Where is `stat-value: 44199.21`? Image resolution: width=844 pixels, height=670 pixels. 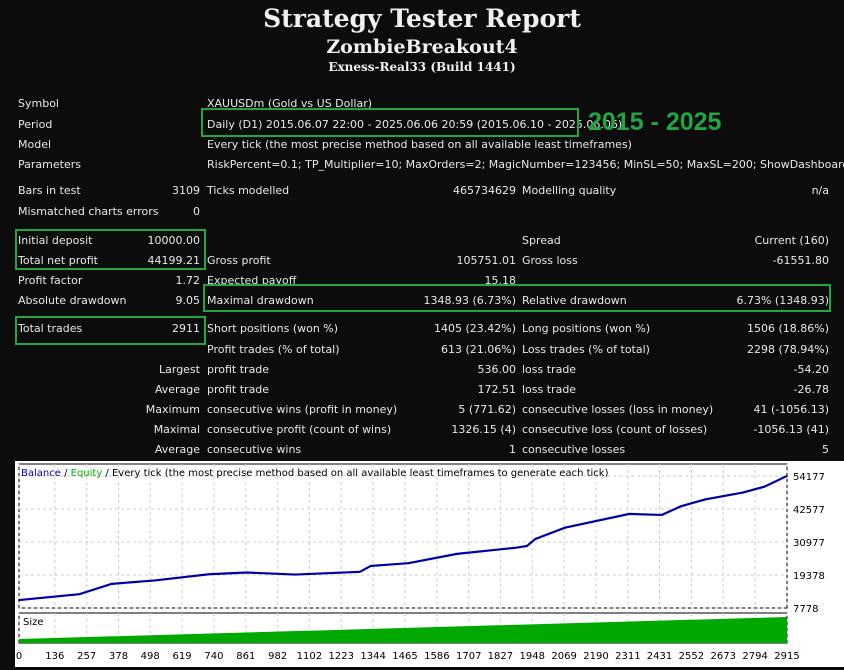
stat-value: 44199.21 is located at coordinates (174, 260).